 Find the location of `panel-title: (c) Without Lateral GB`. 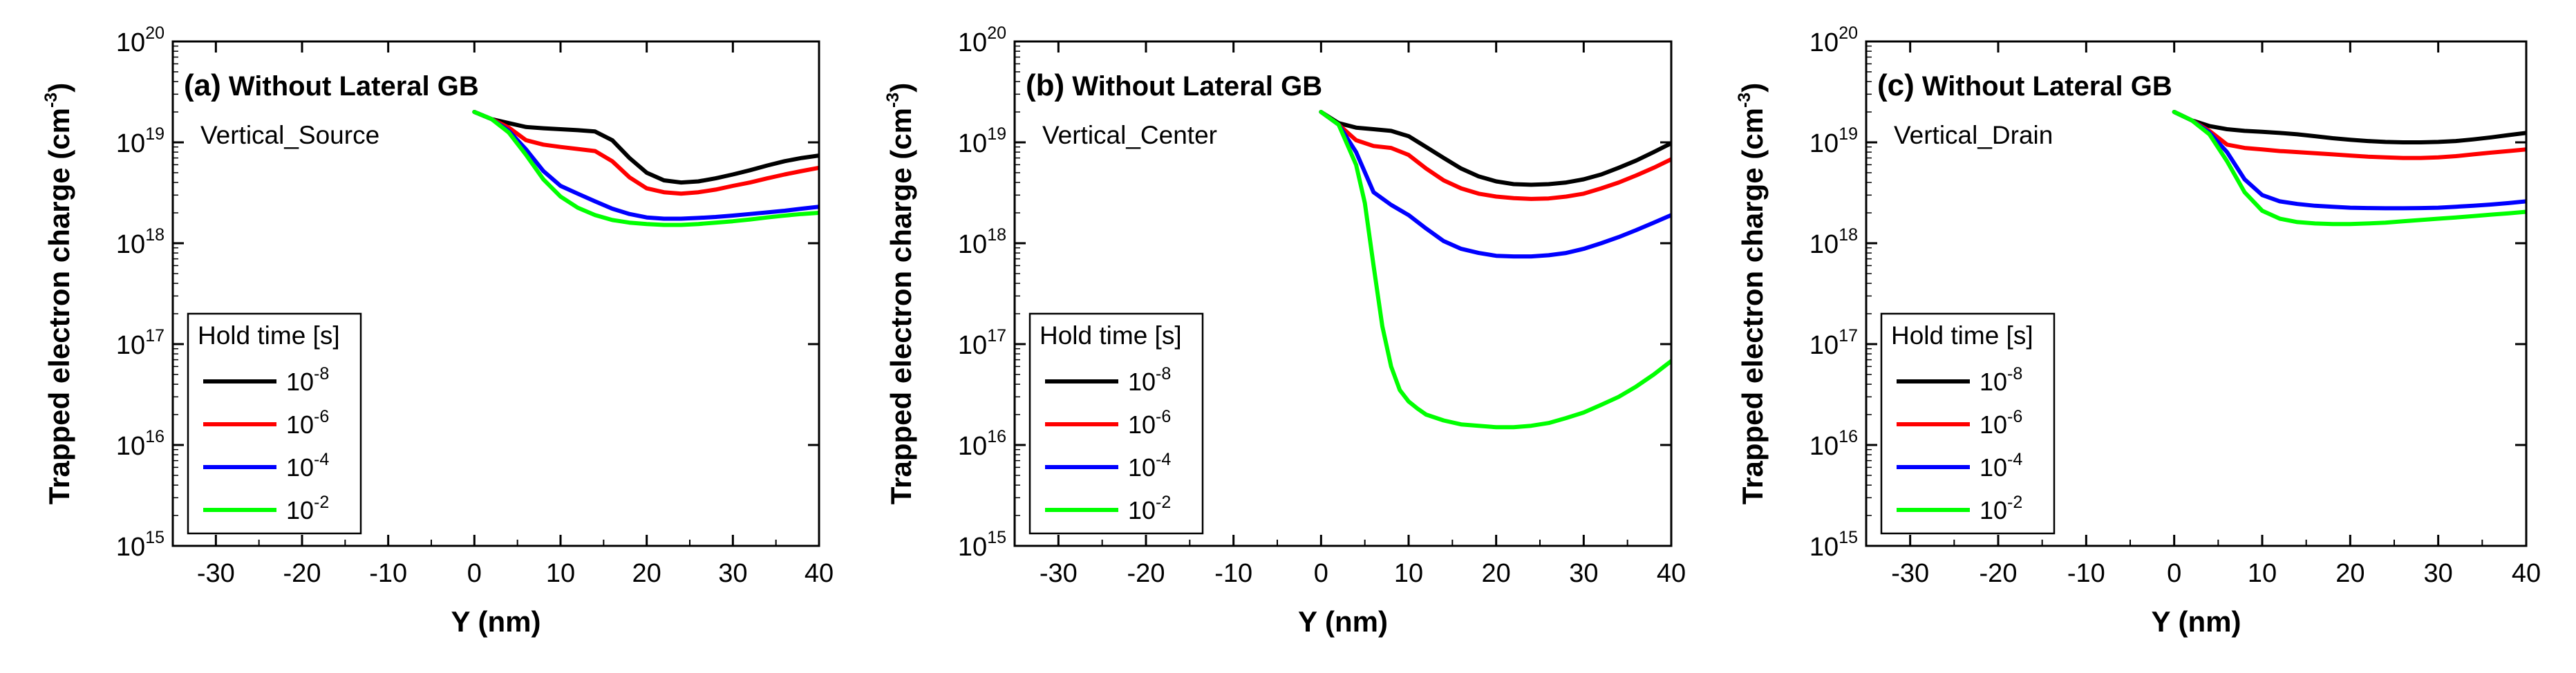

panel-title: (c) Without Lateral GB is located at coordinates (2024, 85).